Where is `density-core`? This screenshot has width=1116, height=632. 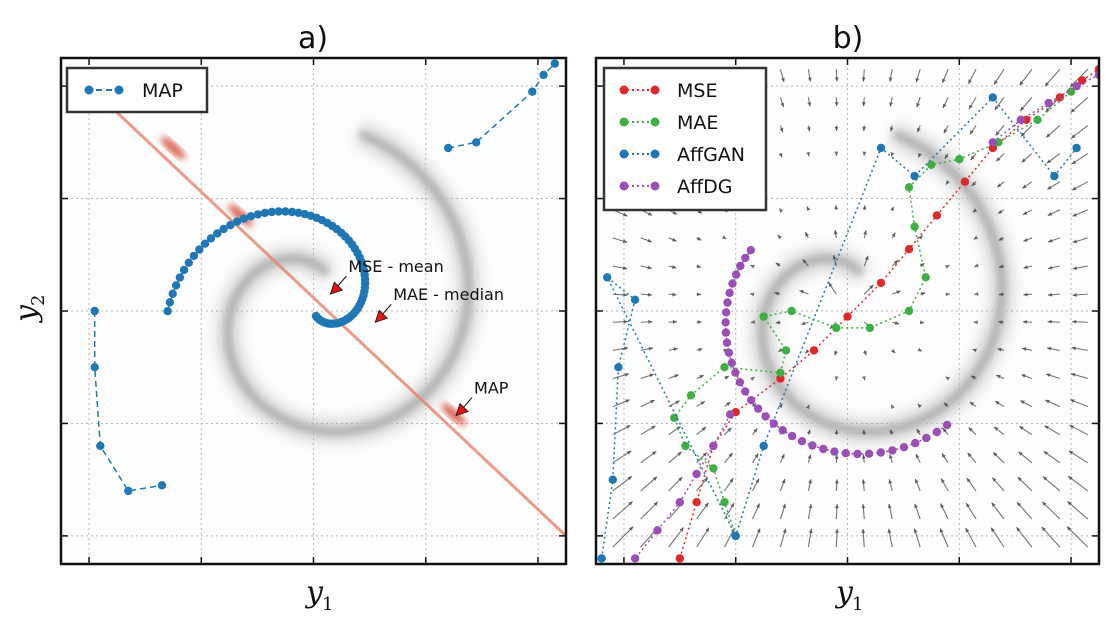
density-core is located at coordinates (882, 282).